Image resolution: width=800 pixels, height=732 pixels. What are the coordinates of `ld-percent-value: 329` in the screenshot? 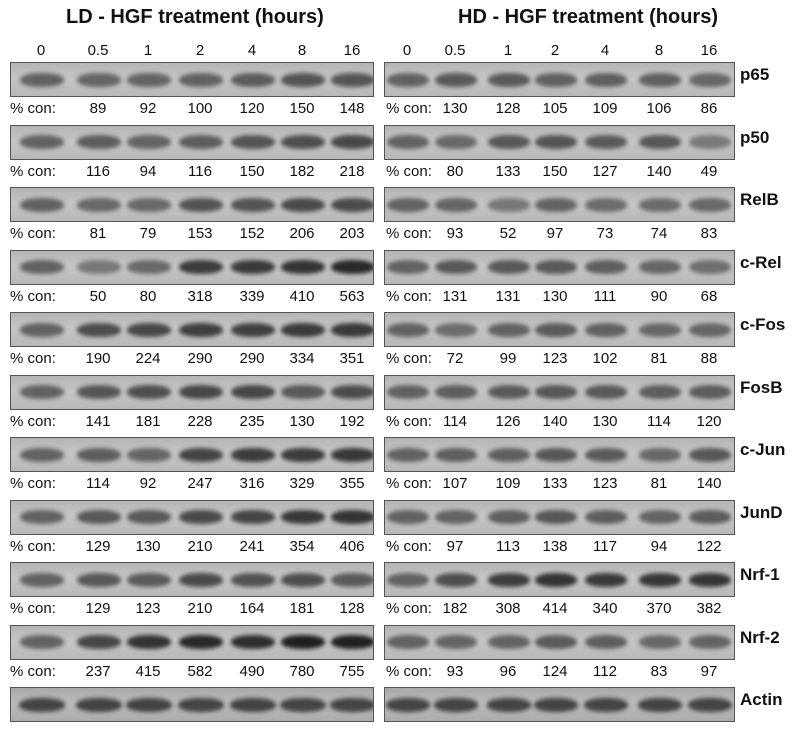 It's located at (302, 483).